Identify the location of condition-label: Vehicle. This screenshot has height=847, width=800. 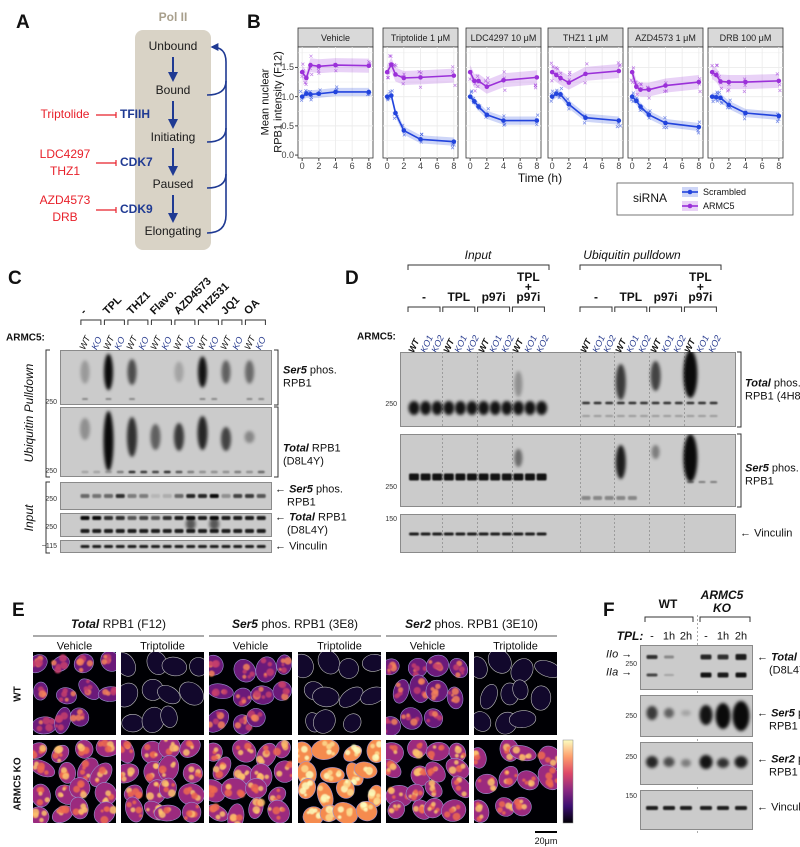
(427, 646).